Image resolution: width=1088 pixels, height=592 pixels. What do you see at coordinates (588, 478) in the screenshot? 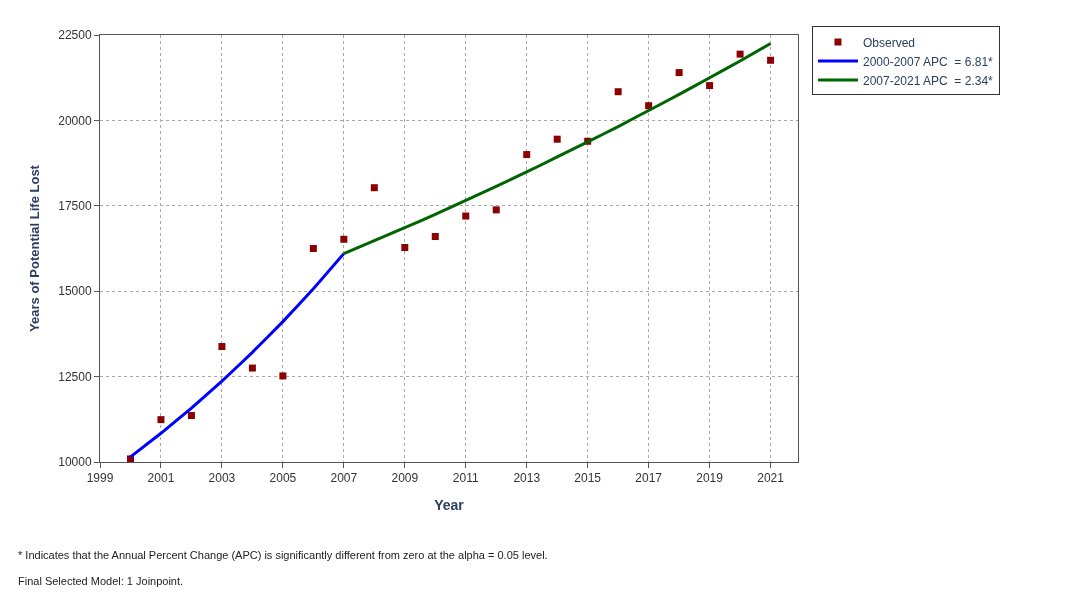
I see `x-tick-label: 2015` at bounding box center [588, 478].